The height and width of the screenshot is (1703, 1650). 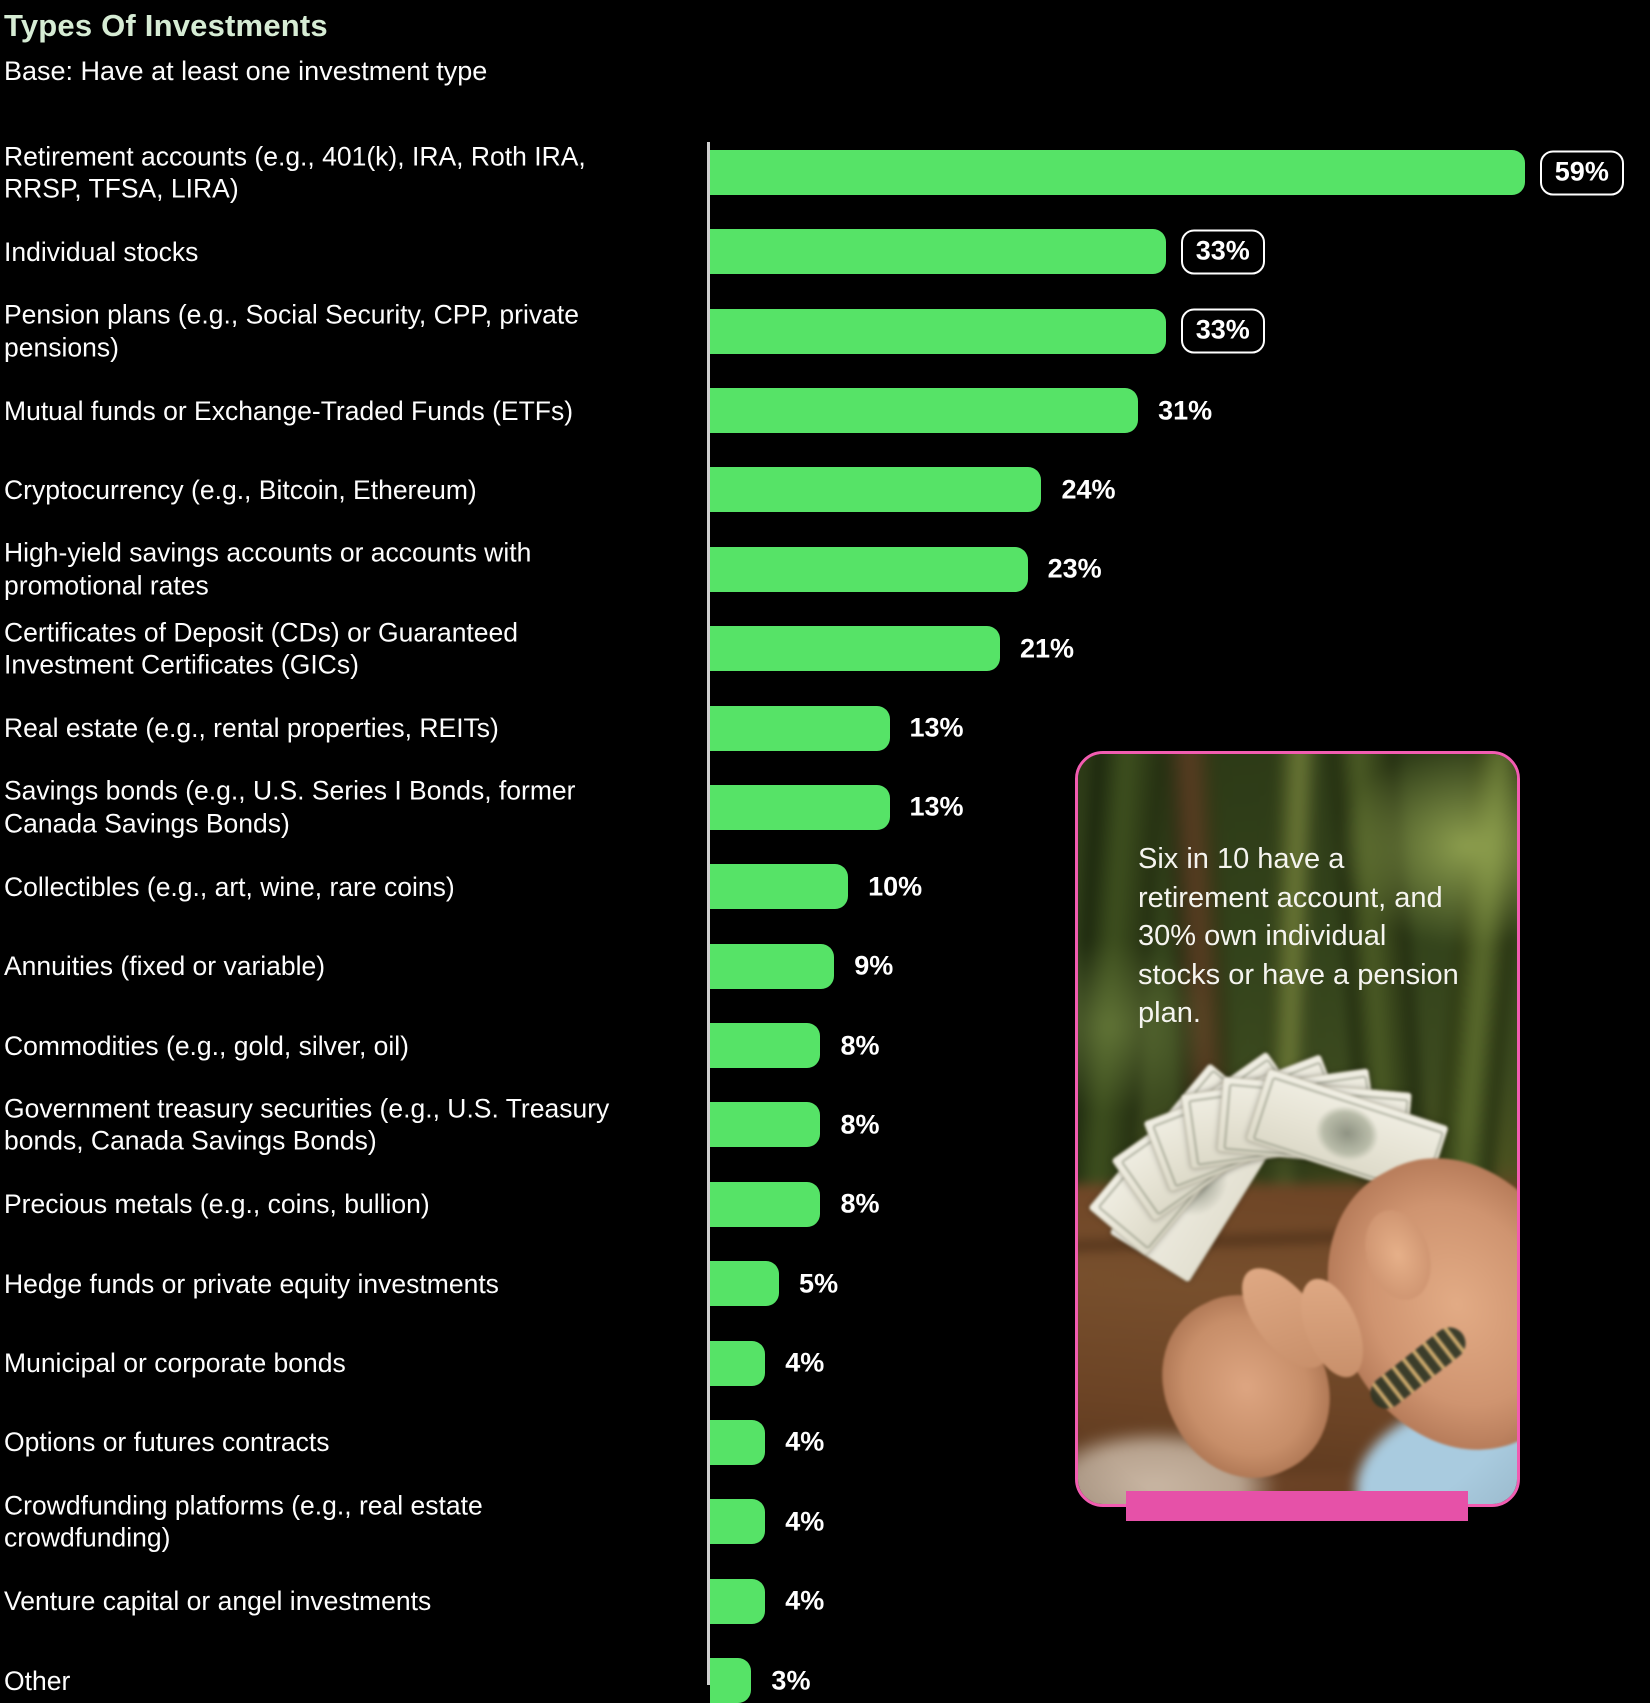 What do you see at coordinates (240, 489) in the screenshot?
I see `category-label: Cryptocurrency (e.g., Bitcoin, Ethereum)` at bounding box center [240, 489].